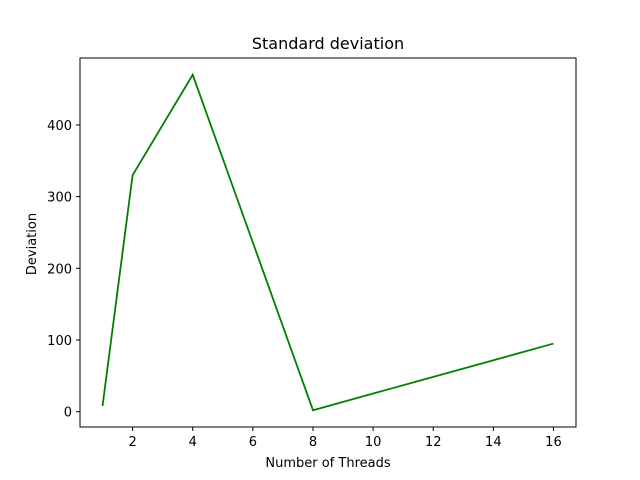  I want to click on x-tick-label: 6, so click(253, 442).